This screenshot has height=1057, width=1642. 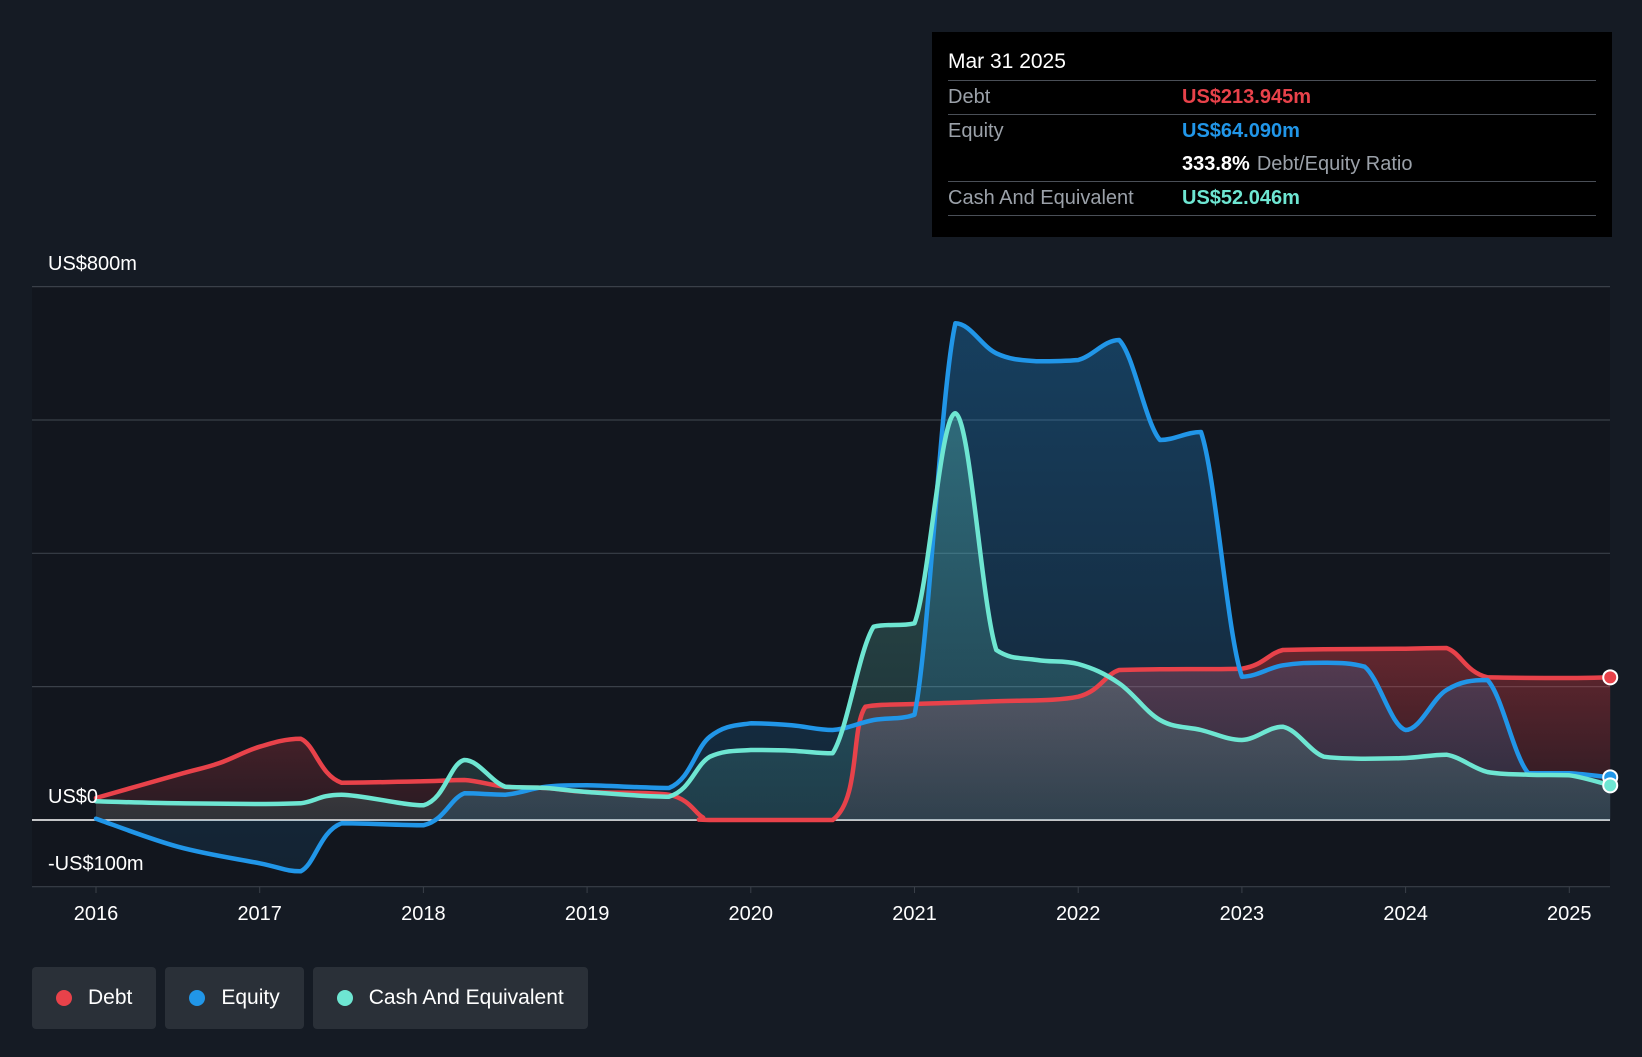 I want to click on tooltip-ratio-label: Debt/Equity Ratio, so click(x=1334, y=164).